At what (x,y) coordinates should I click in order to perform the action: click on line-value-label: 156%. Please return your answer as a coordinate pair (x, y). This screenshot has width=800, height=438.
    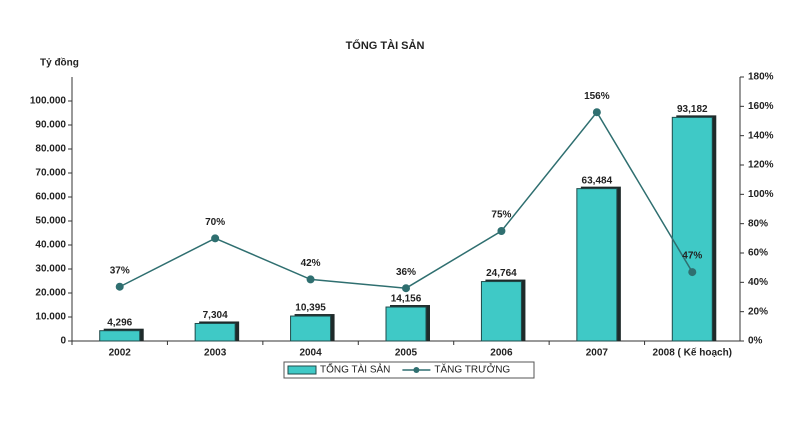
    Looking at the image, I should click on (597, 96).